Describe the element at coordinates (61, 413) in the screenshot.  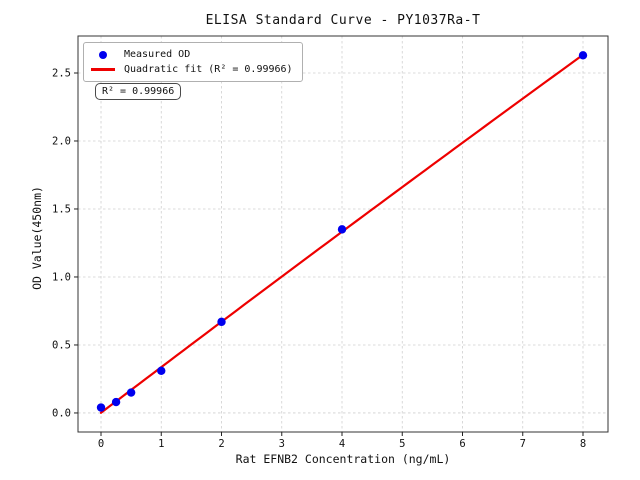
I see `y-tick-label: 0.0` at that location.